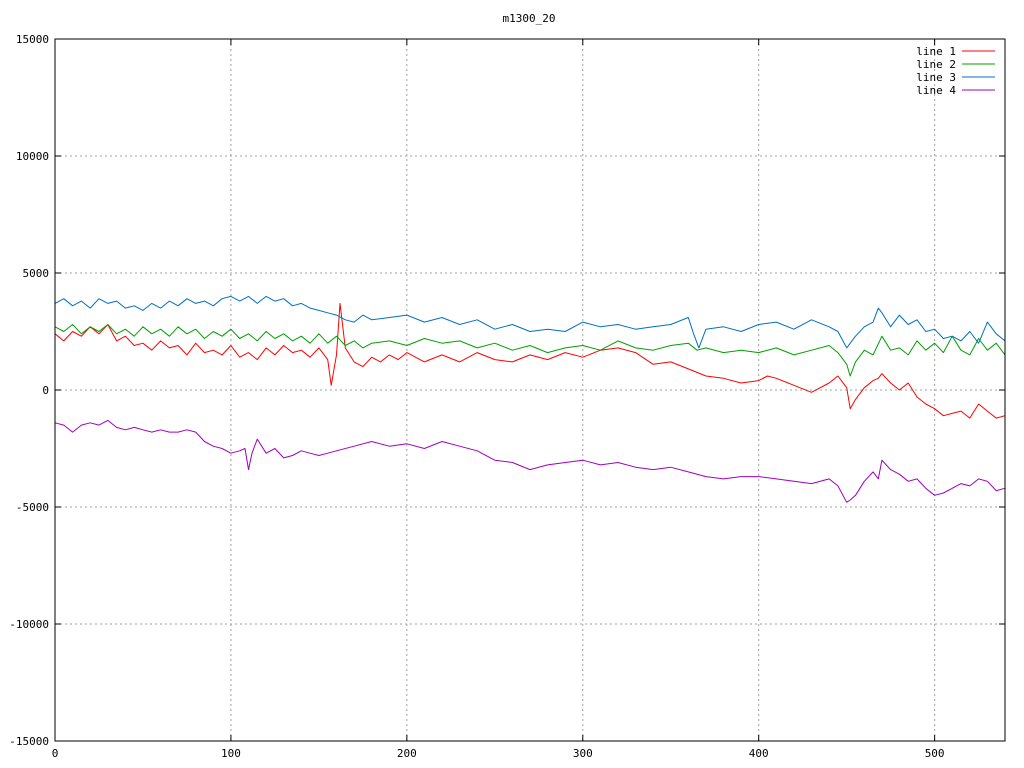 The image size is (1024, 768). What do you see at coordinates (759, 753) in the screenshot?
I see `x-tick-label: 400` at bounding box center [759, 753].